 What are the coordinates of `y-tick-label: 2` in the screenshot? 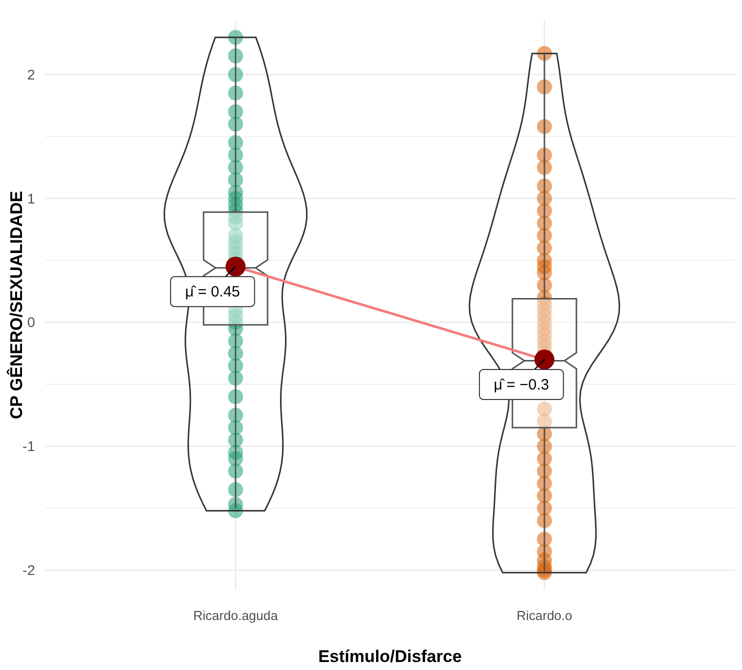 It's located at (31, 74).